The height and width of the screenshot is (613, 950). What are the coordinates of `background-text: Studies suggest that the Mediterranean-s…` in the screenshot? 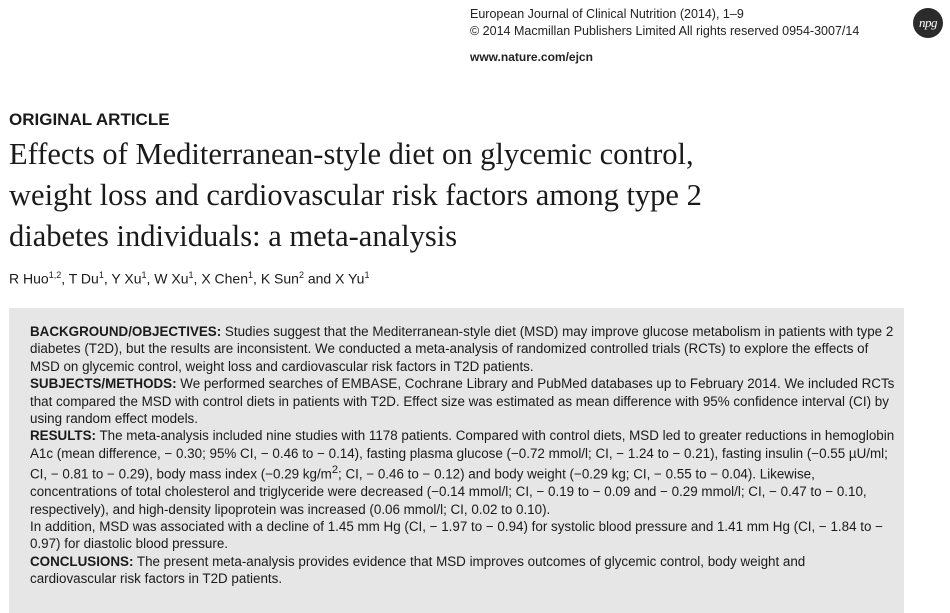 It's located at (462, 349).